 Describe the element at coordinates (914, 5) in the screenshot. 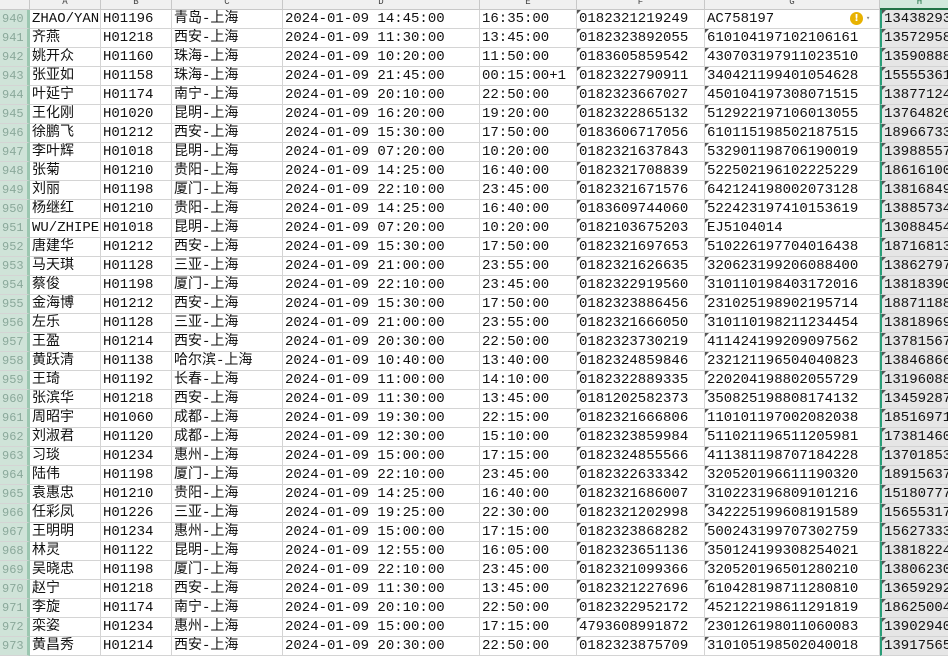

I see `column-header-H: H` at that location.